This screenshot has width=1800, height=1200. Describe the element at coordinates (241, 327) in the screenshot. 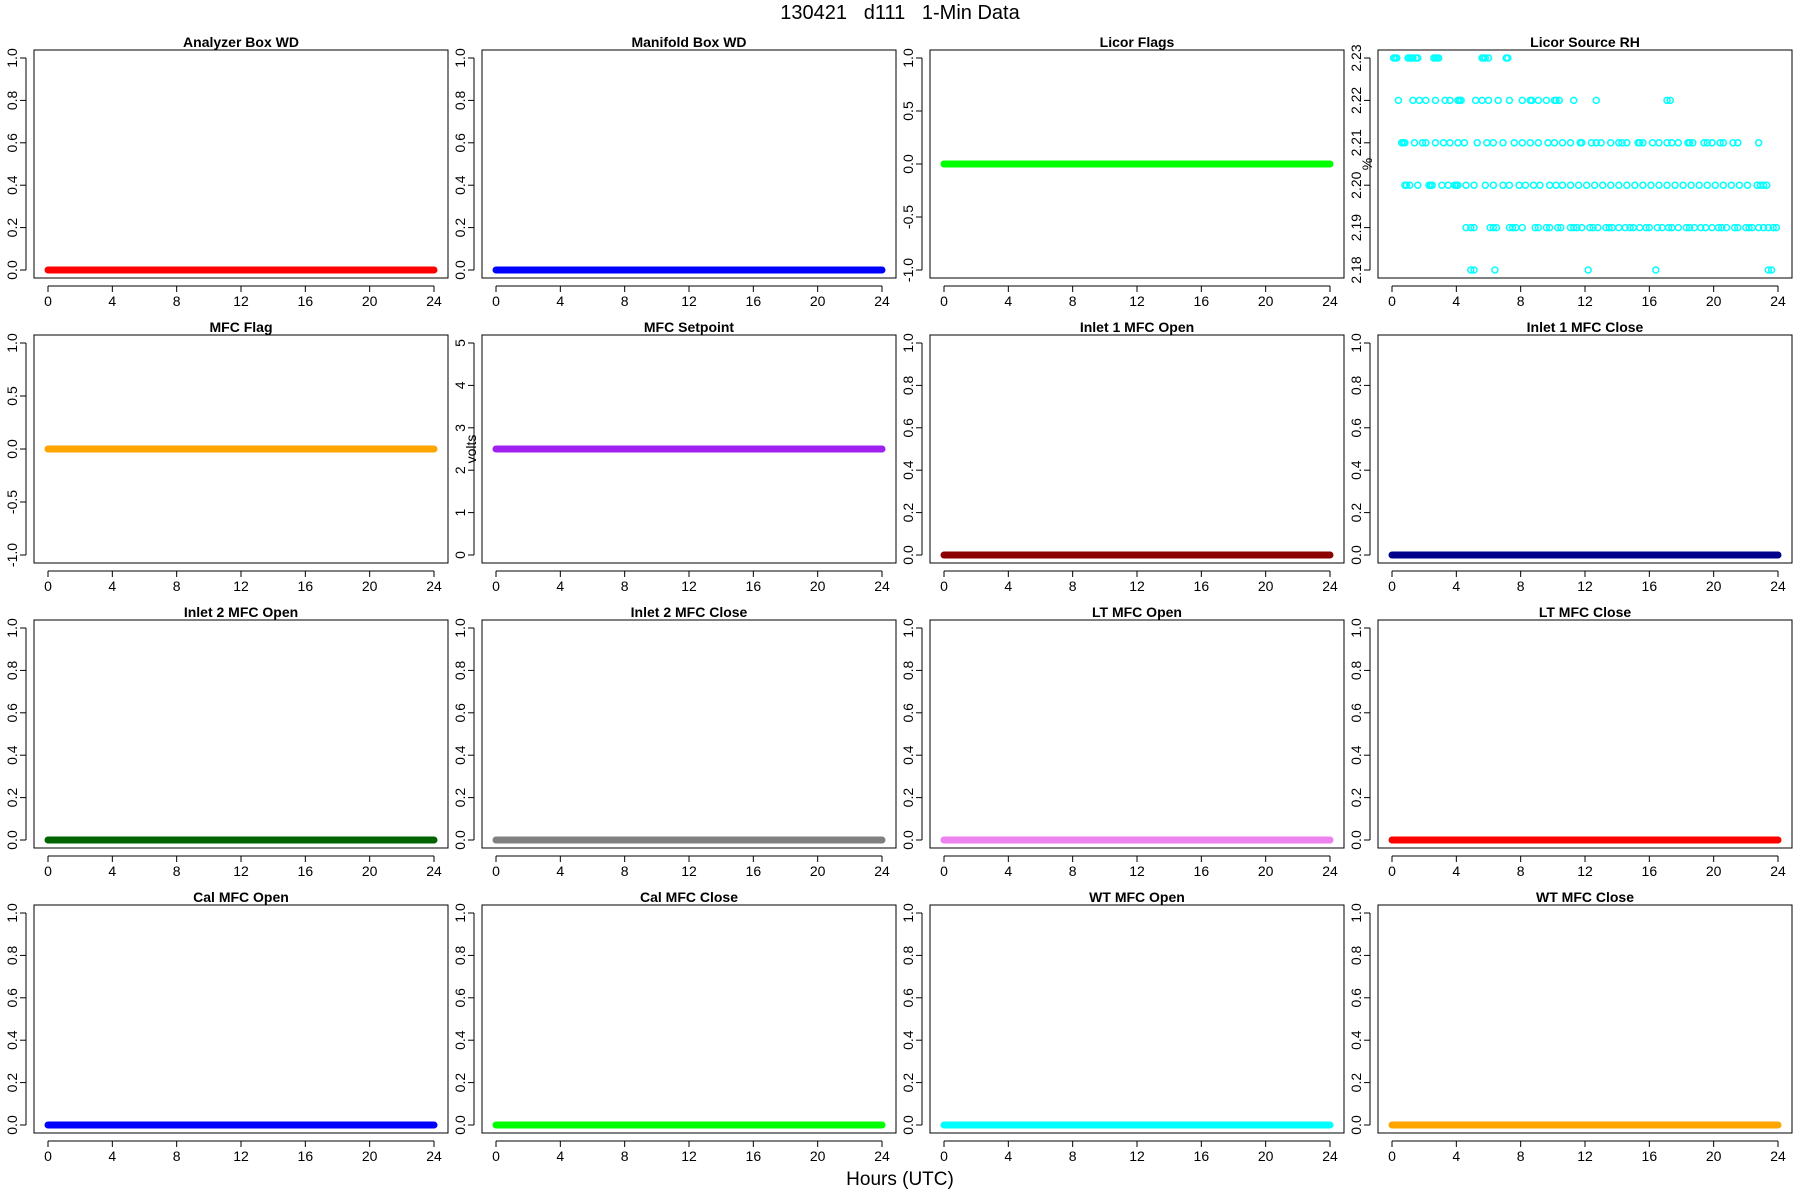

I see `panel-title: MFC Flag` at that location.